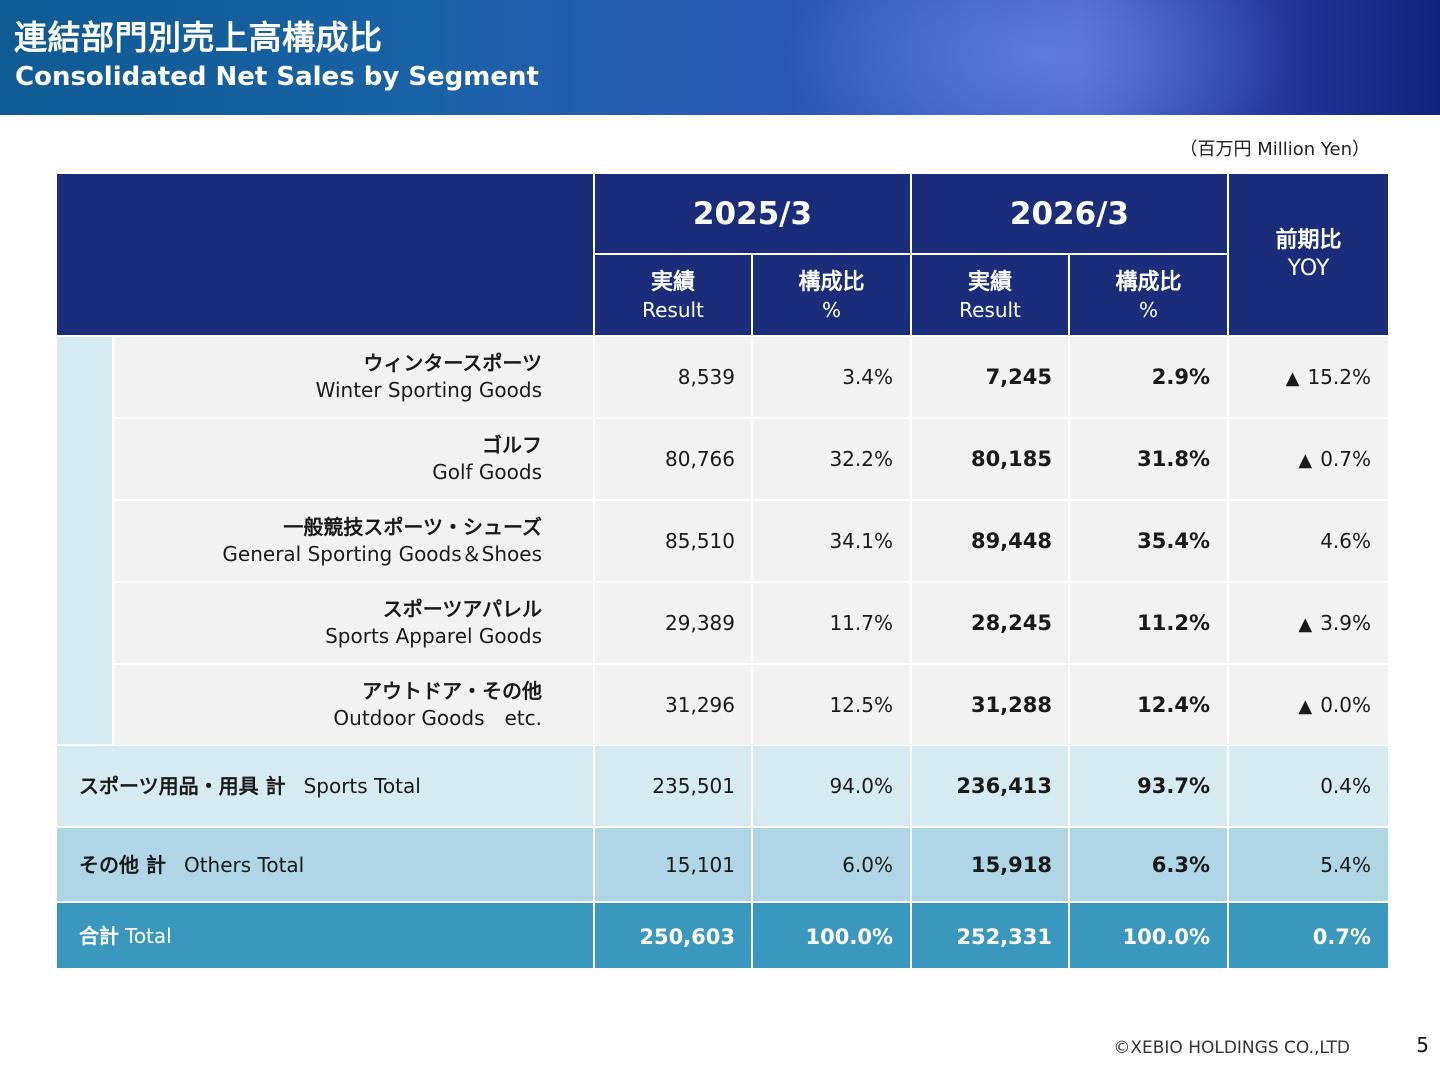  Describe the element at coordinates (353, 622) in the screenshot. I see `segment-name: スポーツアパレル Sports Apparel Goods` at that location.